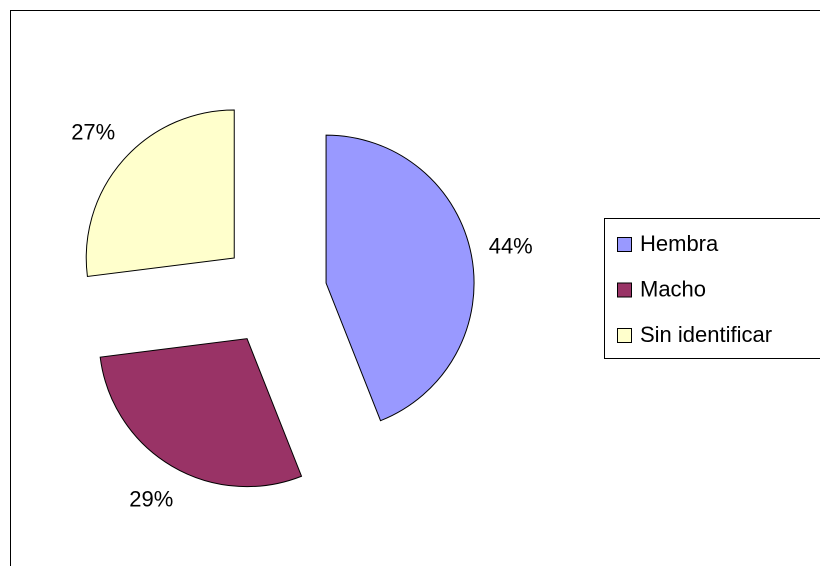  What do you see at coordinates (706, 334) in the screenshot?
I see `legend-label: Sin identificar` at bounding box center [706, 334].